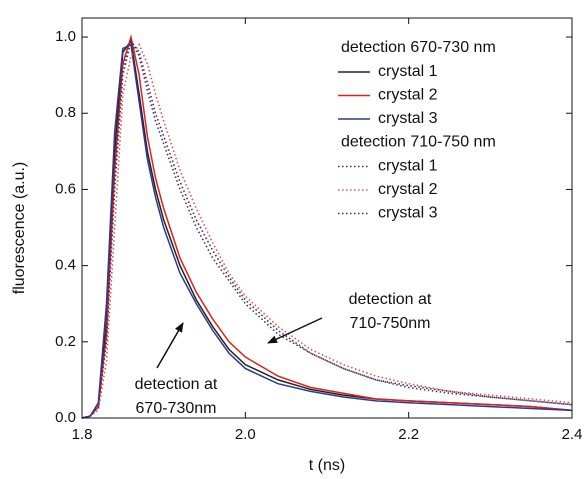 The width and height of the screenshot is (586, 479). What do you see at coordinates (65, 36) in the screenshot?
I see `y-tick-label: 1.0` at bounding box center [65, 36].